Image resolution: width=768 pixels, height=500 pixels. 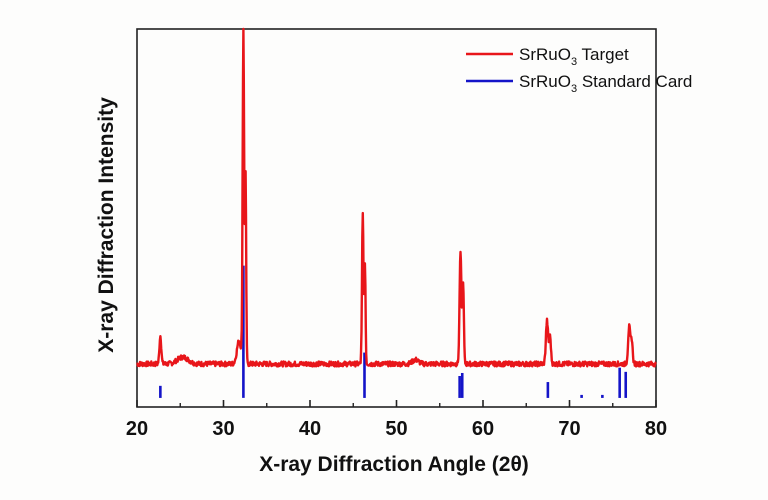 I want to click on y-axis-title: X-ray Diffraction Intensity, so click(x=106, y=225).